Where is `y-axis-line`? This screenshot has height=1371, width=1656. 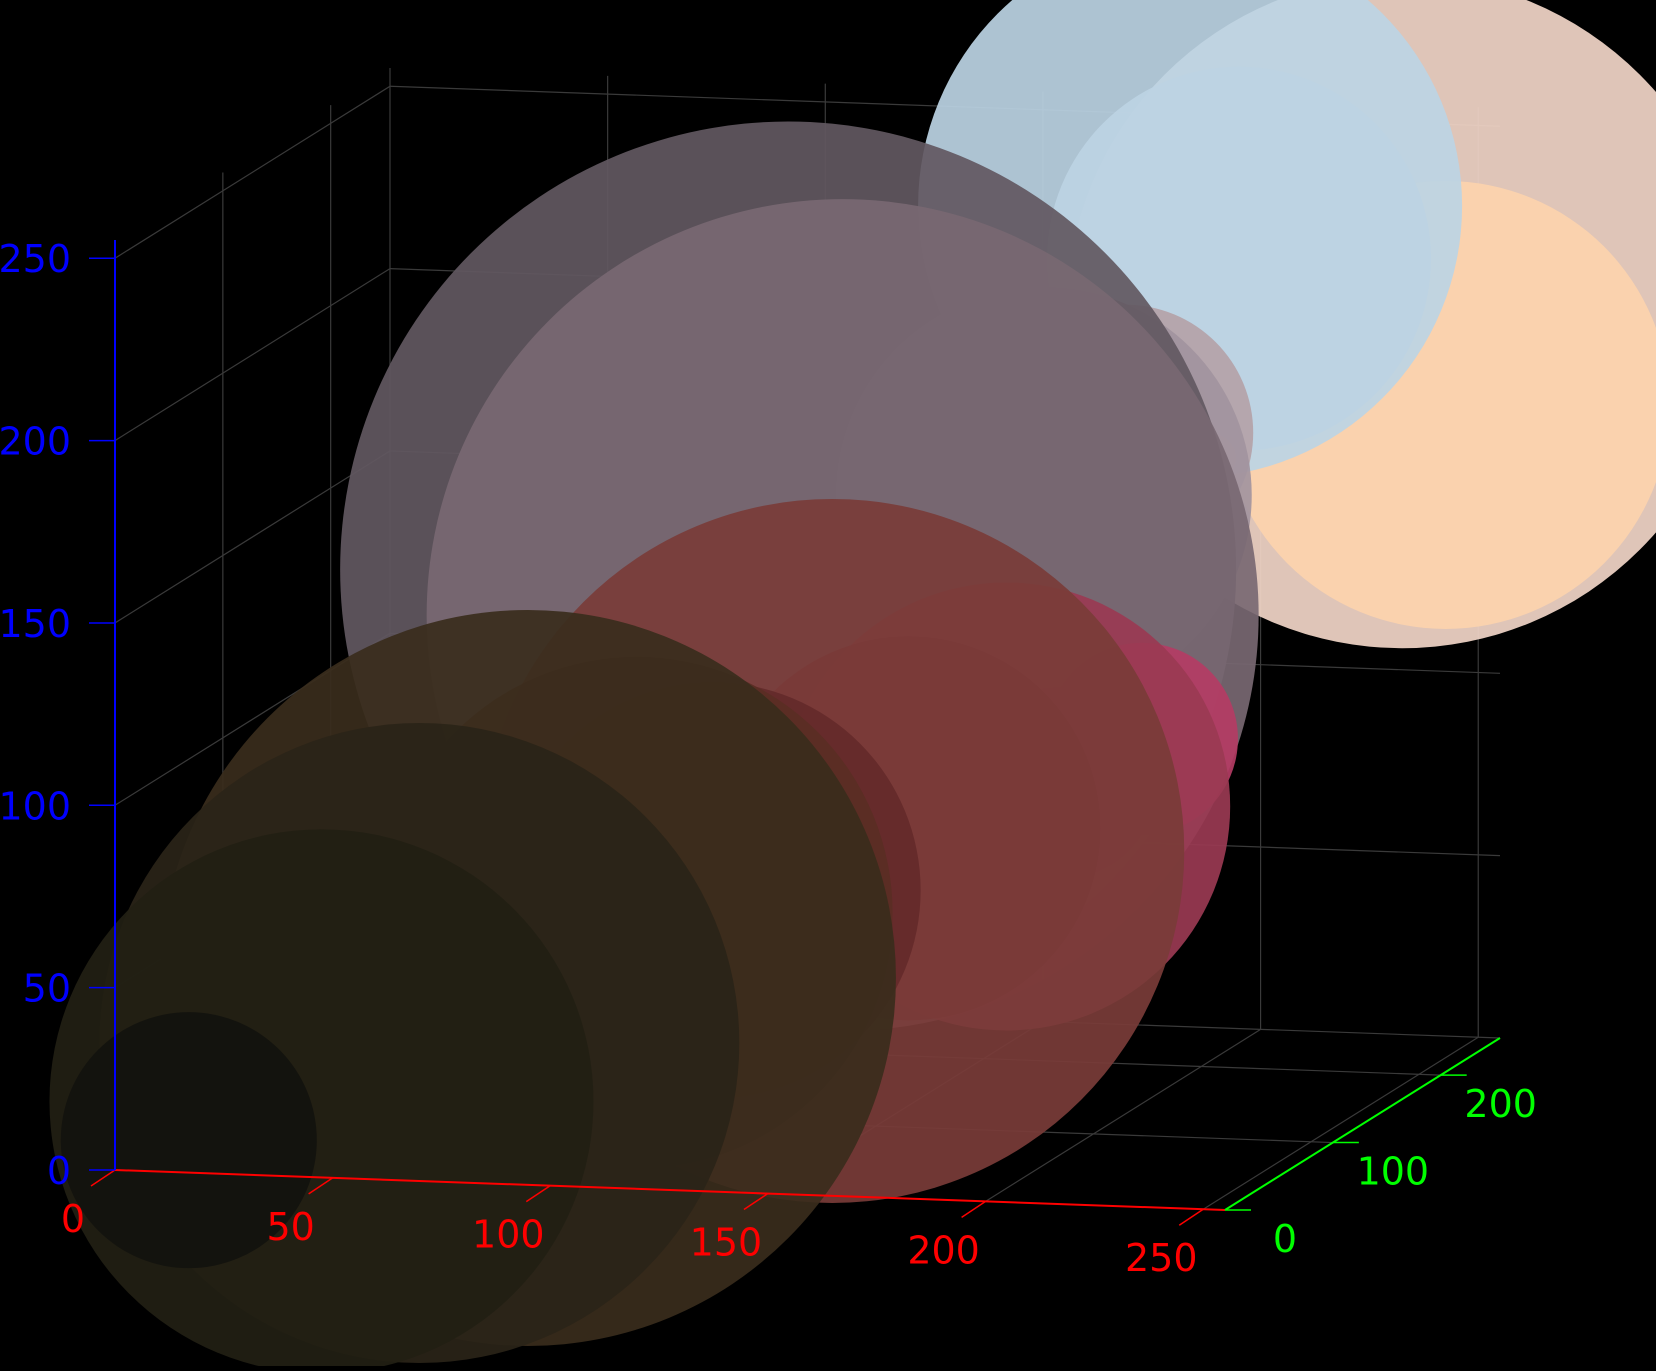
y-axis-line is located at coordinates (1362, 1124).